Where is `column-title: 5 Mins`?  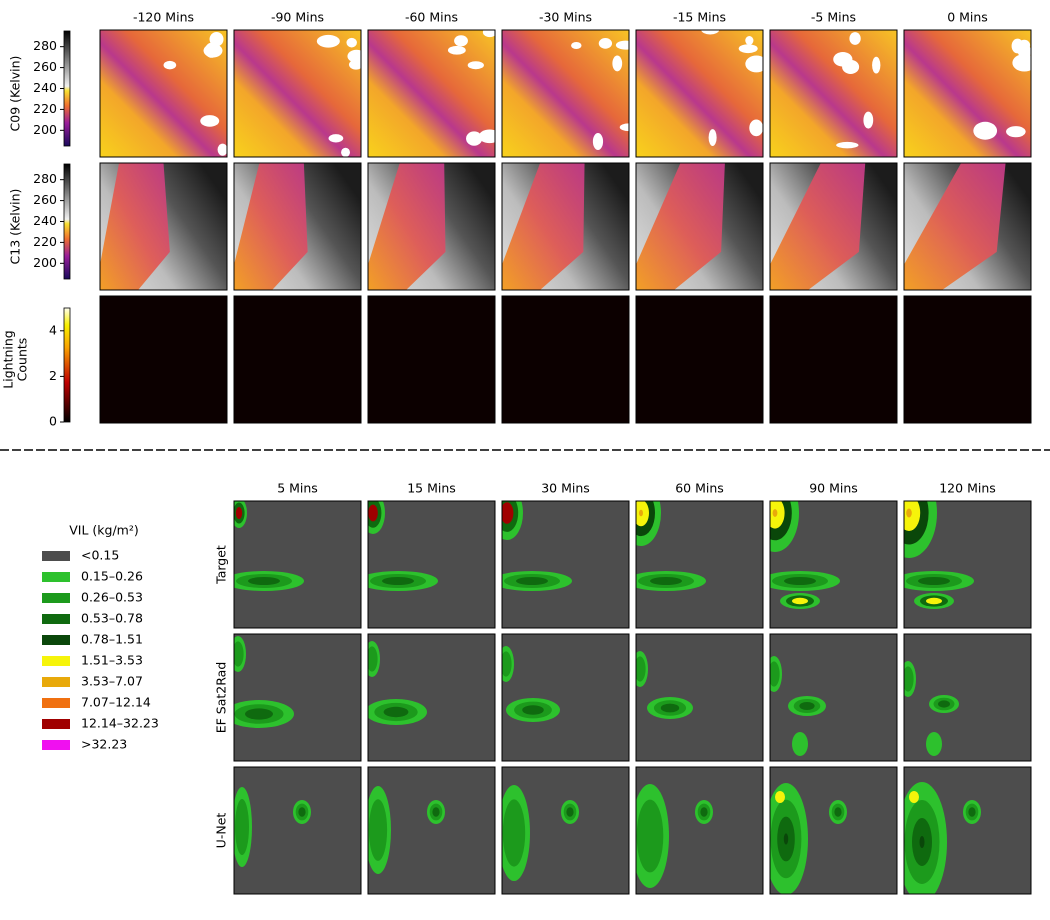
column-title: 5 Mins is located at coordinates (297, 488).